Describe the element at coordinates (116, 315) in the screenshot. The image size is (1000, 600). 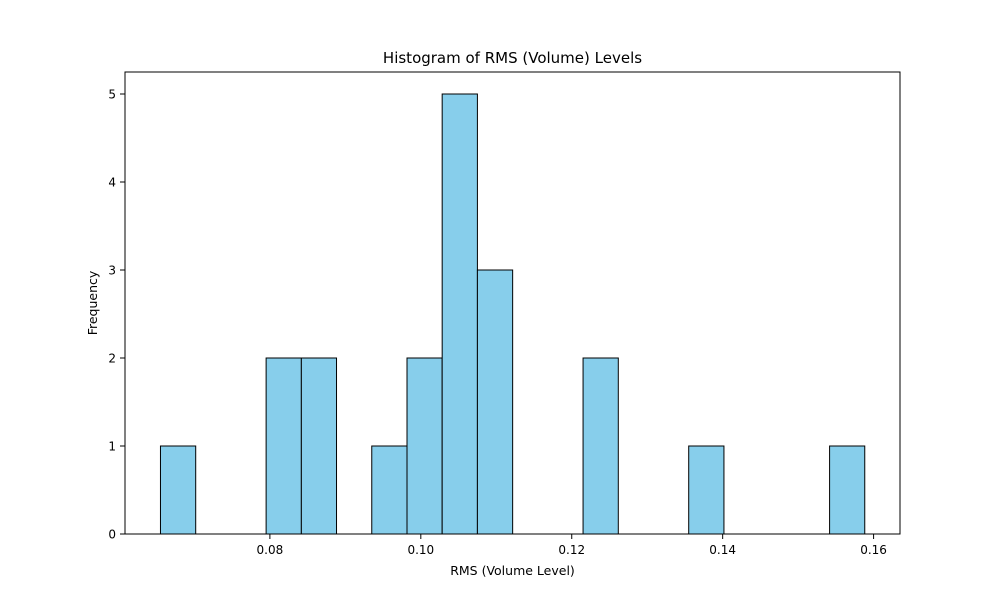
I see `y-axis-ticks: 0 1 2 3 4 5` at that location.